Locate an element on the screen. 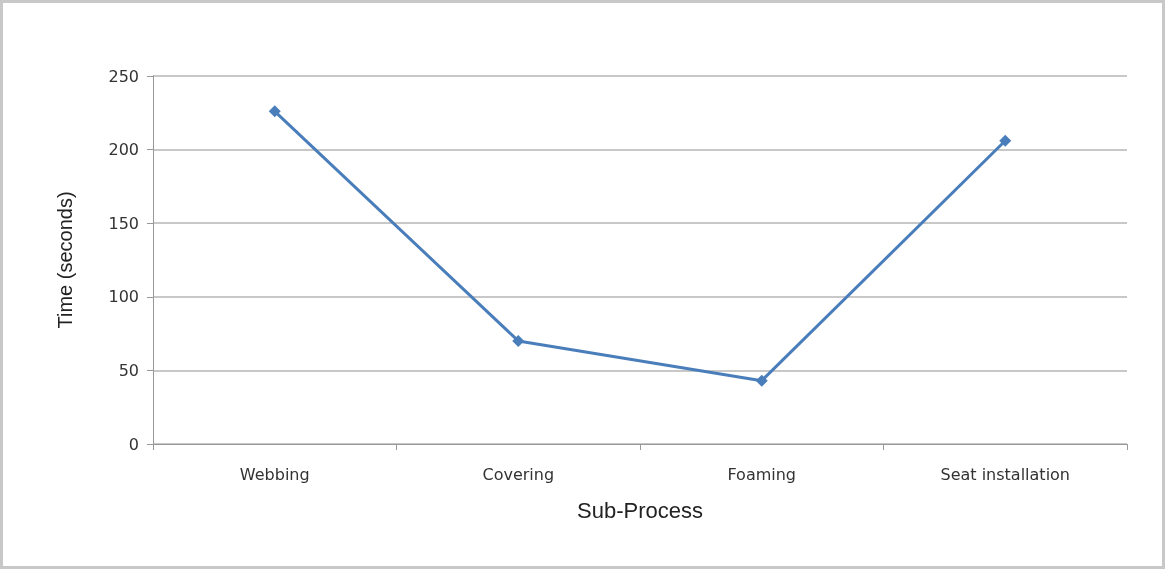 The height and width of the screenshot is (575, 1171). x-tick-label: Foaming is located at coordinates (762, 474).